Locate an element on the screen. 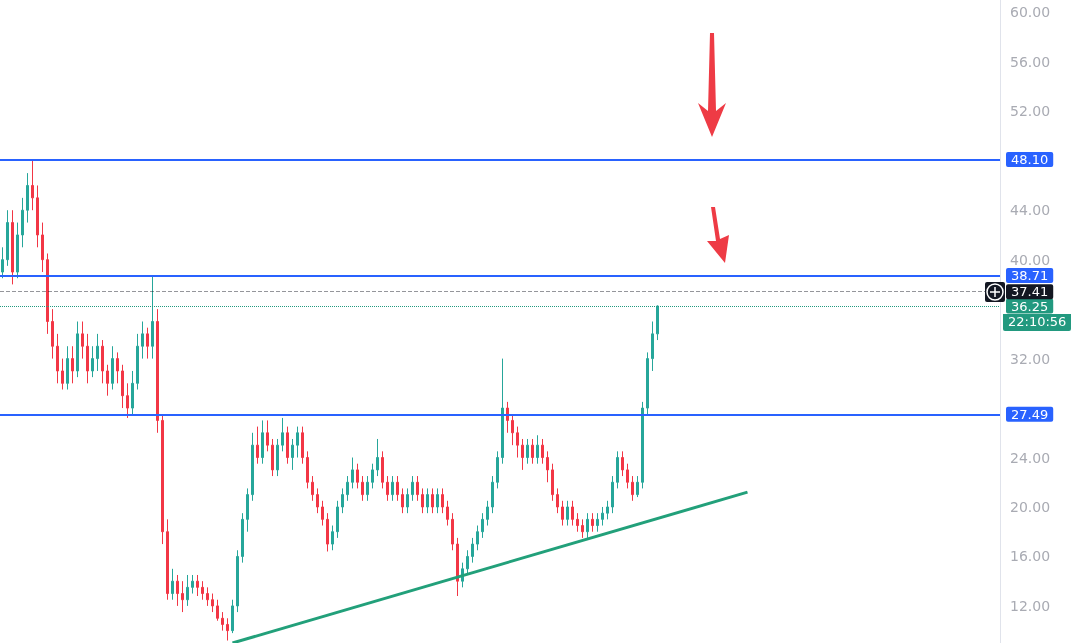 This screenshot has height=643, width=1080. ref-line-label: 36.25 is located at coordinates (1030, 306).